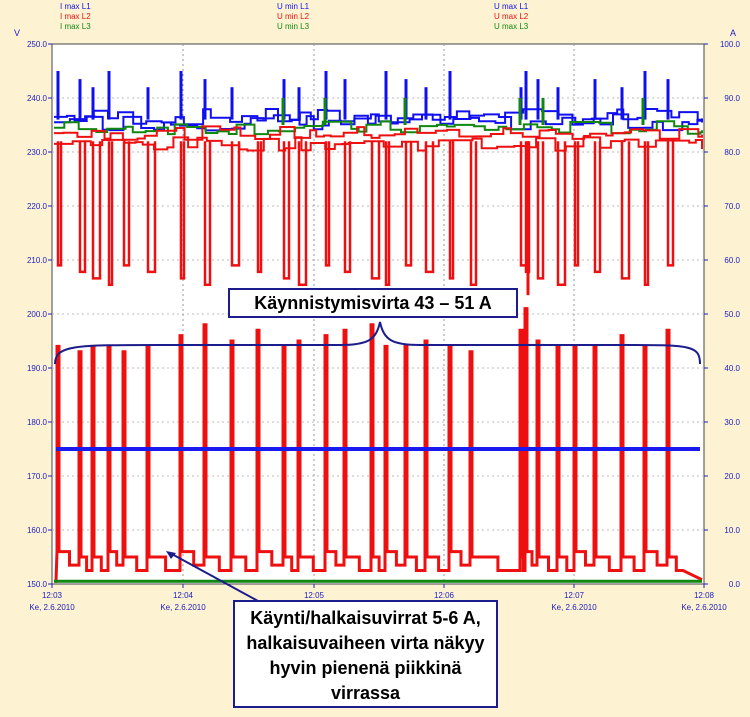  I want to click on y-right-tick-label: 80.0, so click(732, 152).